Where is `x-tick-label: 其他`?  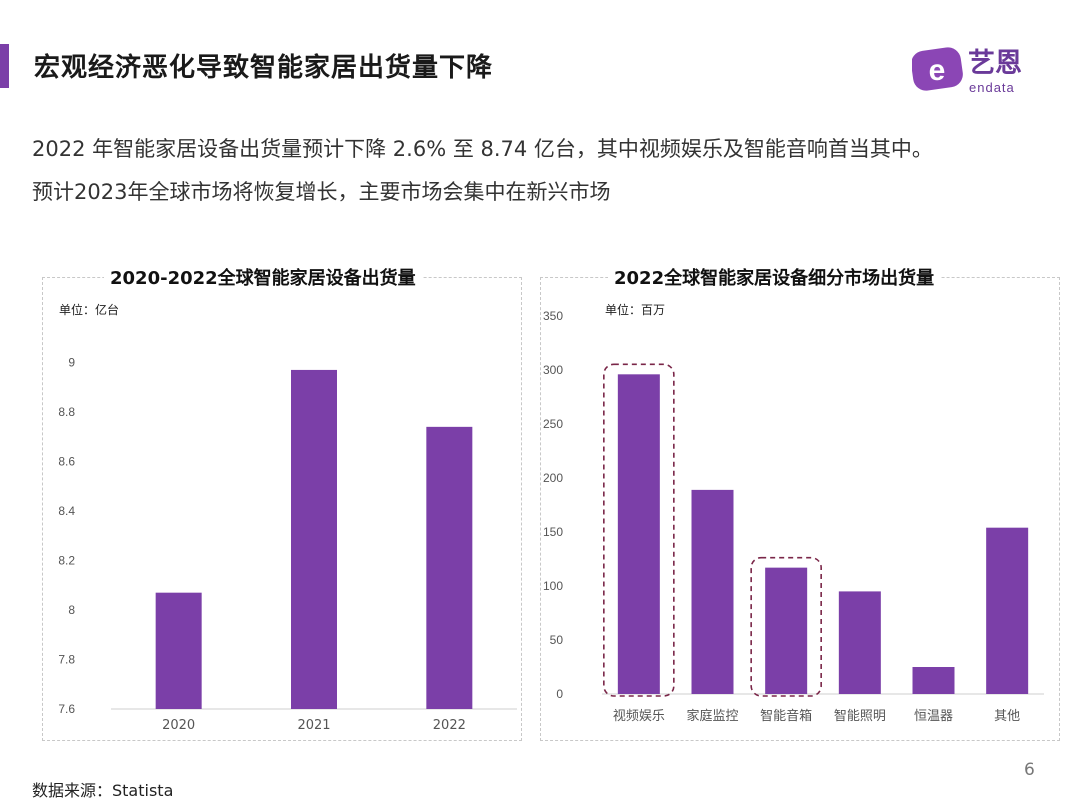
x-tick-label: 其他 is located at coordinates (1007, 716).